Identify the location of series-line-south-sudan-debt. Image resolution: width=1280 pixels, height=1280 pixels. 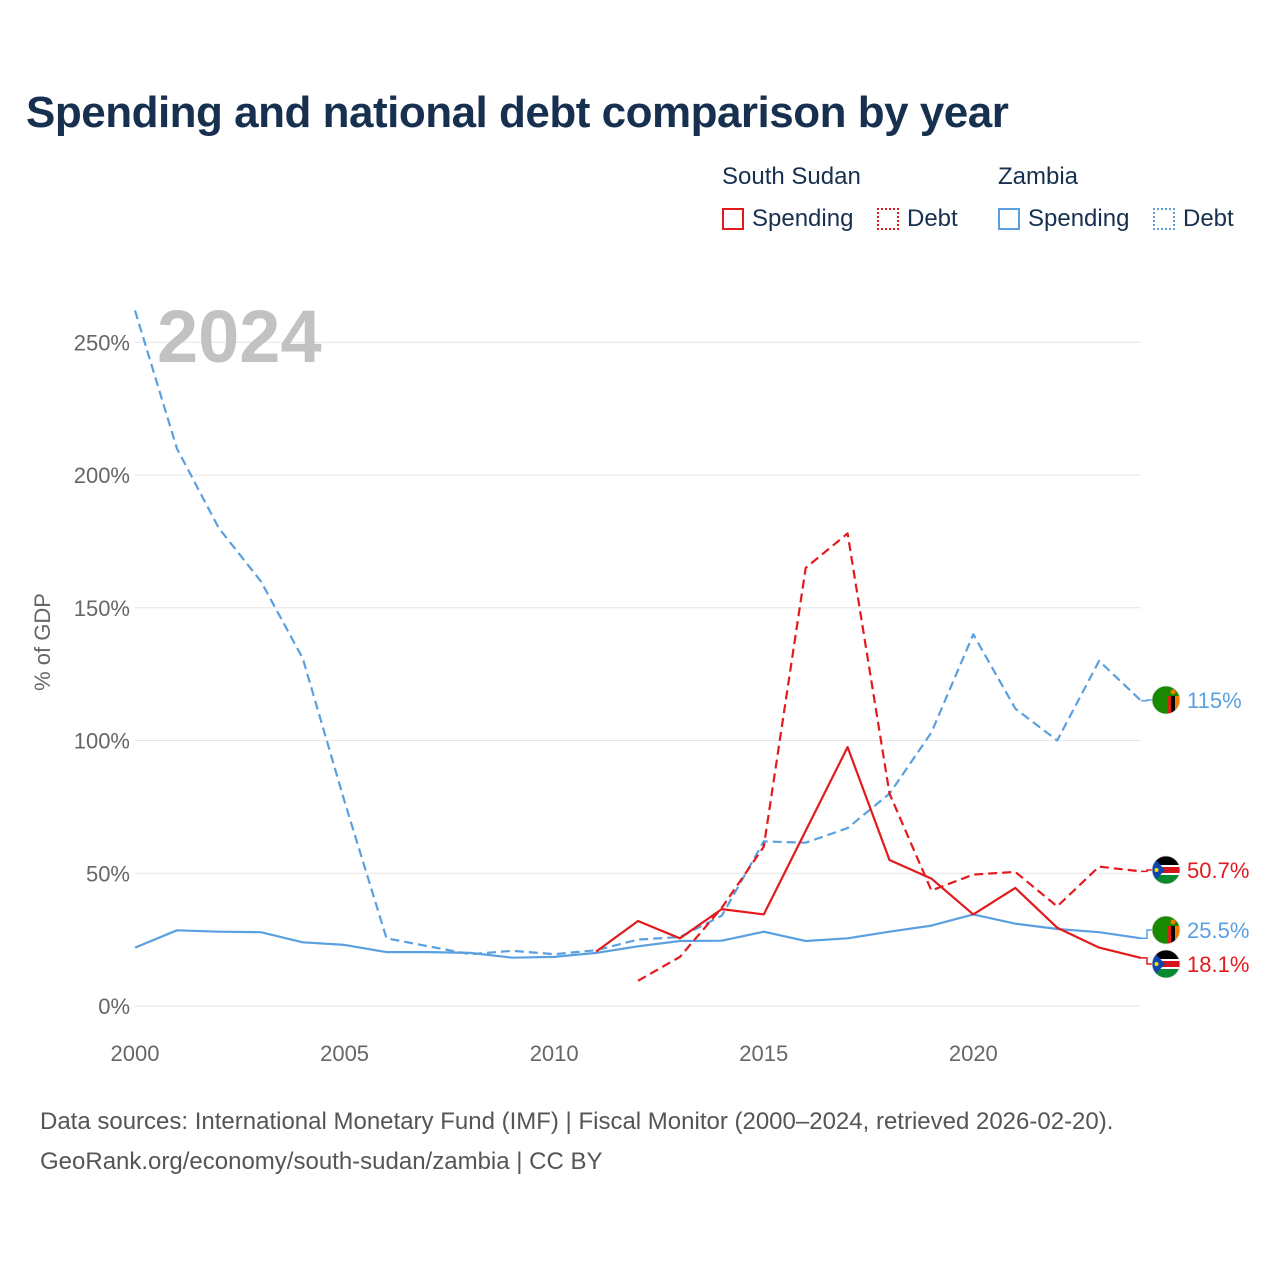
(889, 757).